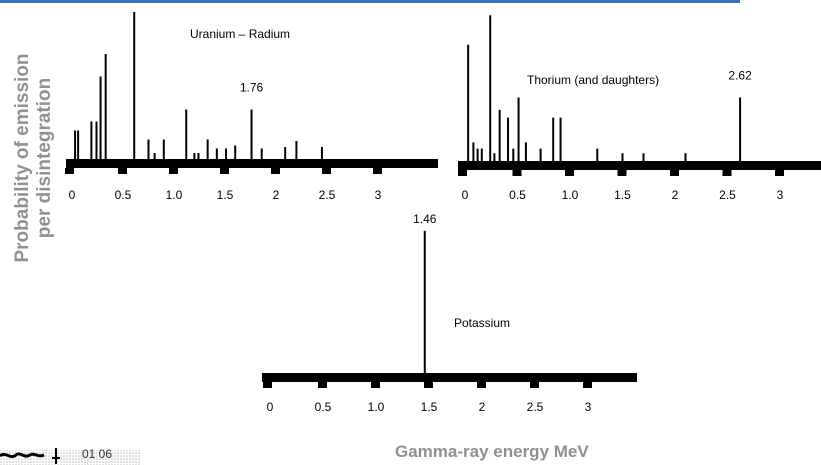 This screenshot has height=465, width=821. I want to click on potassium-x-tick-label: 3, so click(588, 407).